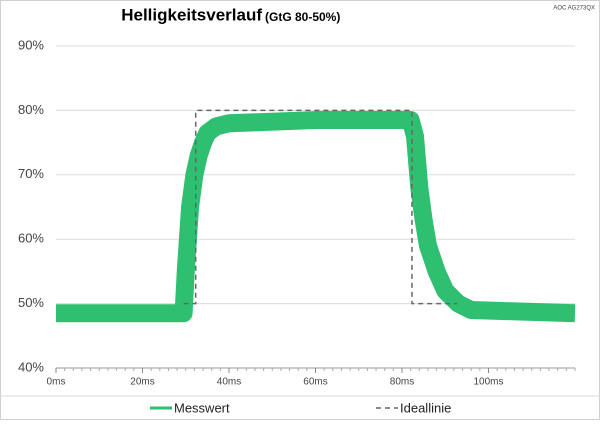 The image size is (600, 425). Describe the element at coordinates (315, 382) in the screenshot. I see `x-tick-label: 60ms` at that location.